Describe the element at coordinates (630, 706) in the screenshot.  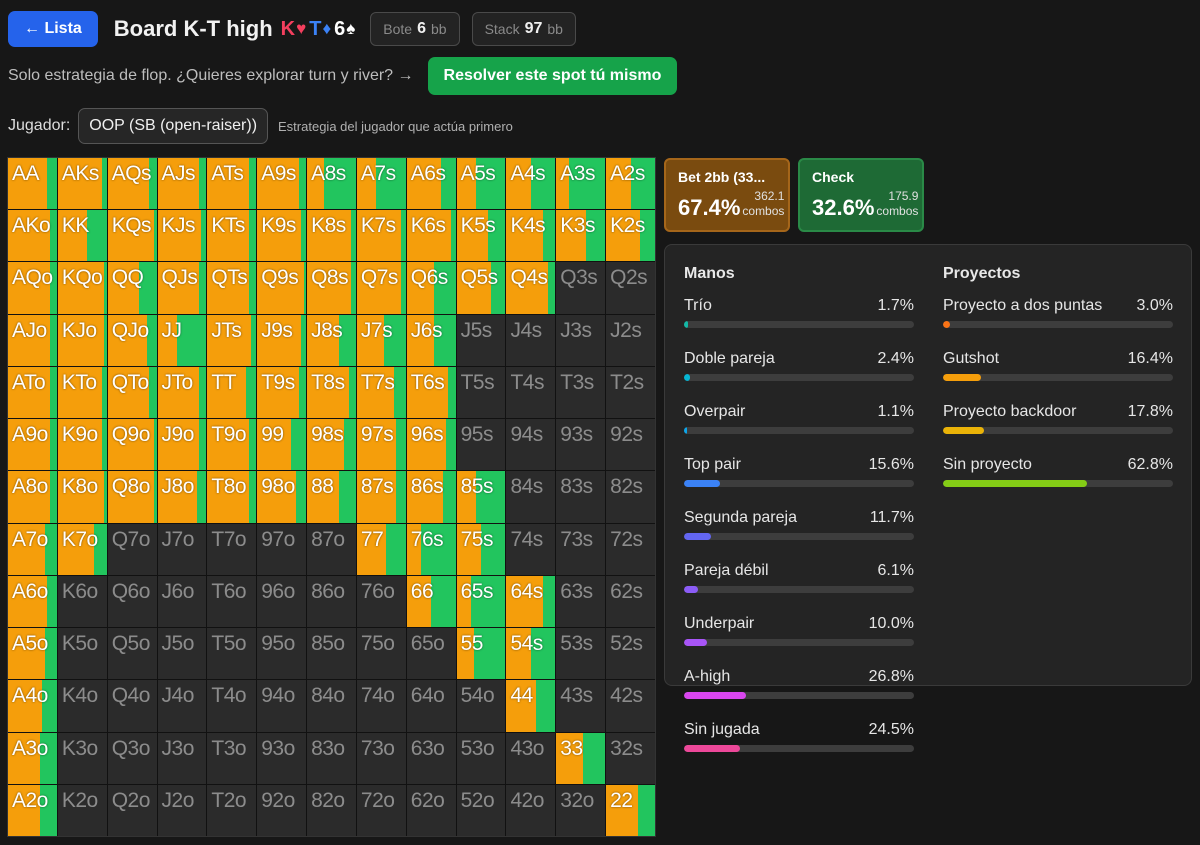
I see `hand-cell: 42s` at that location.